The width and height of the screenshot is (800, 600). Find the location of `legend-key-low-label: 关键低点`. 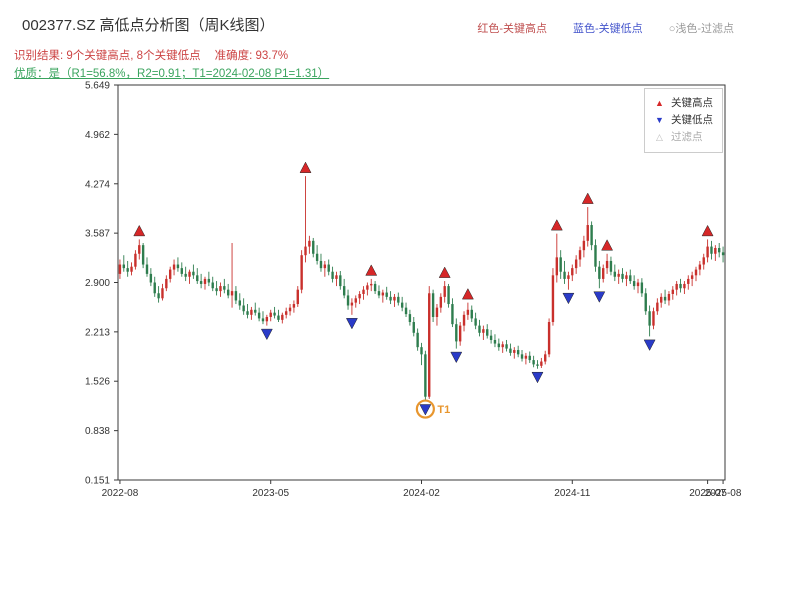

legend-key-low-label: 关键低点 is located at coordinates (692, 120).